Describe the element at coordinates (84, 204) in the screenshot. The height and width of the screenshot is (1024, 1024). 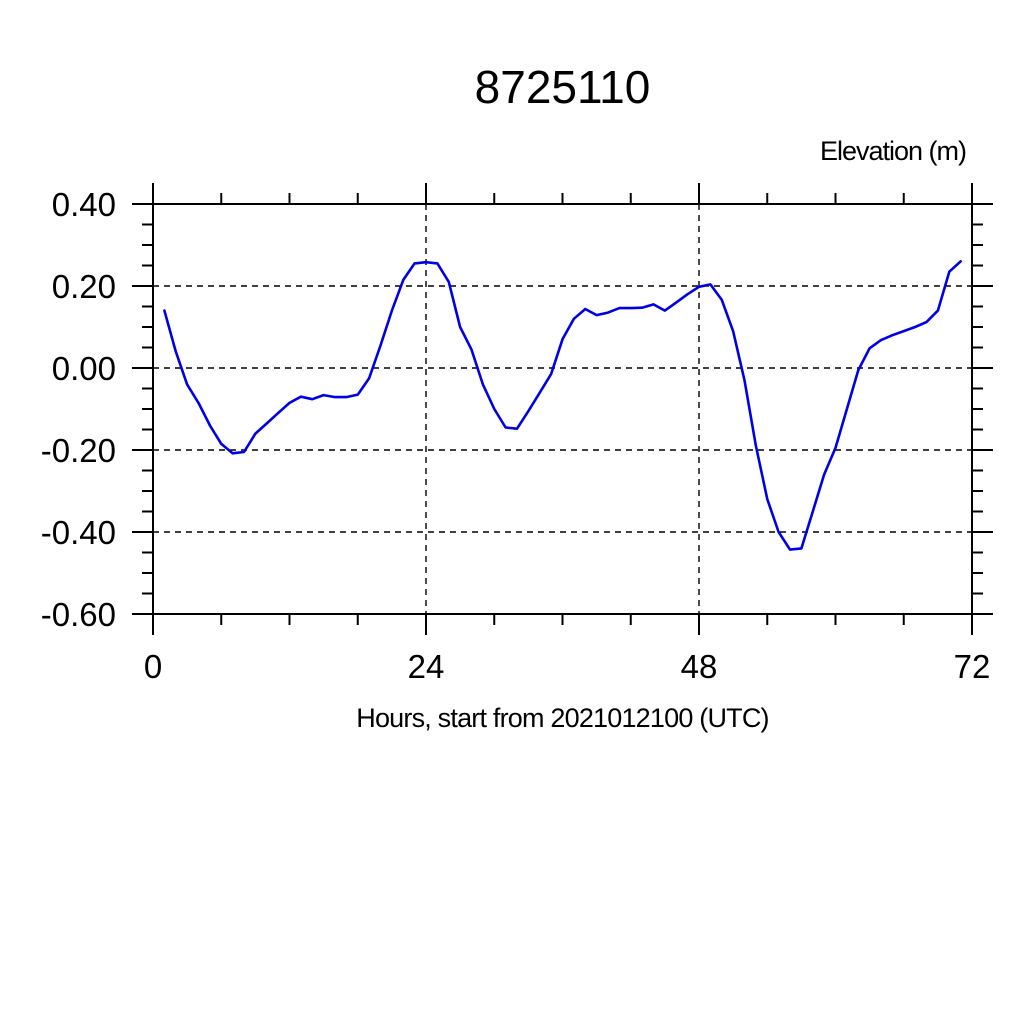
I see `y-tick-label: 0.40` at that location.